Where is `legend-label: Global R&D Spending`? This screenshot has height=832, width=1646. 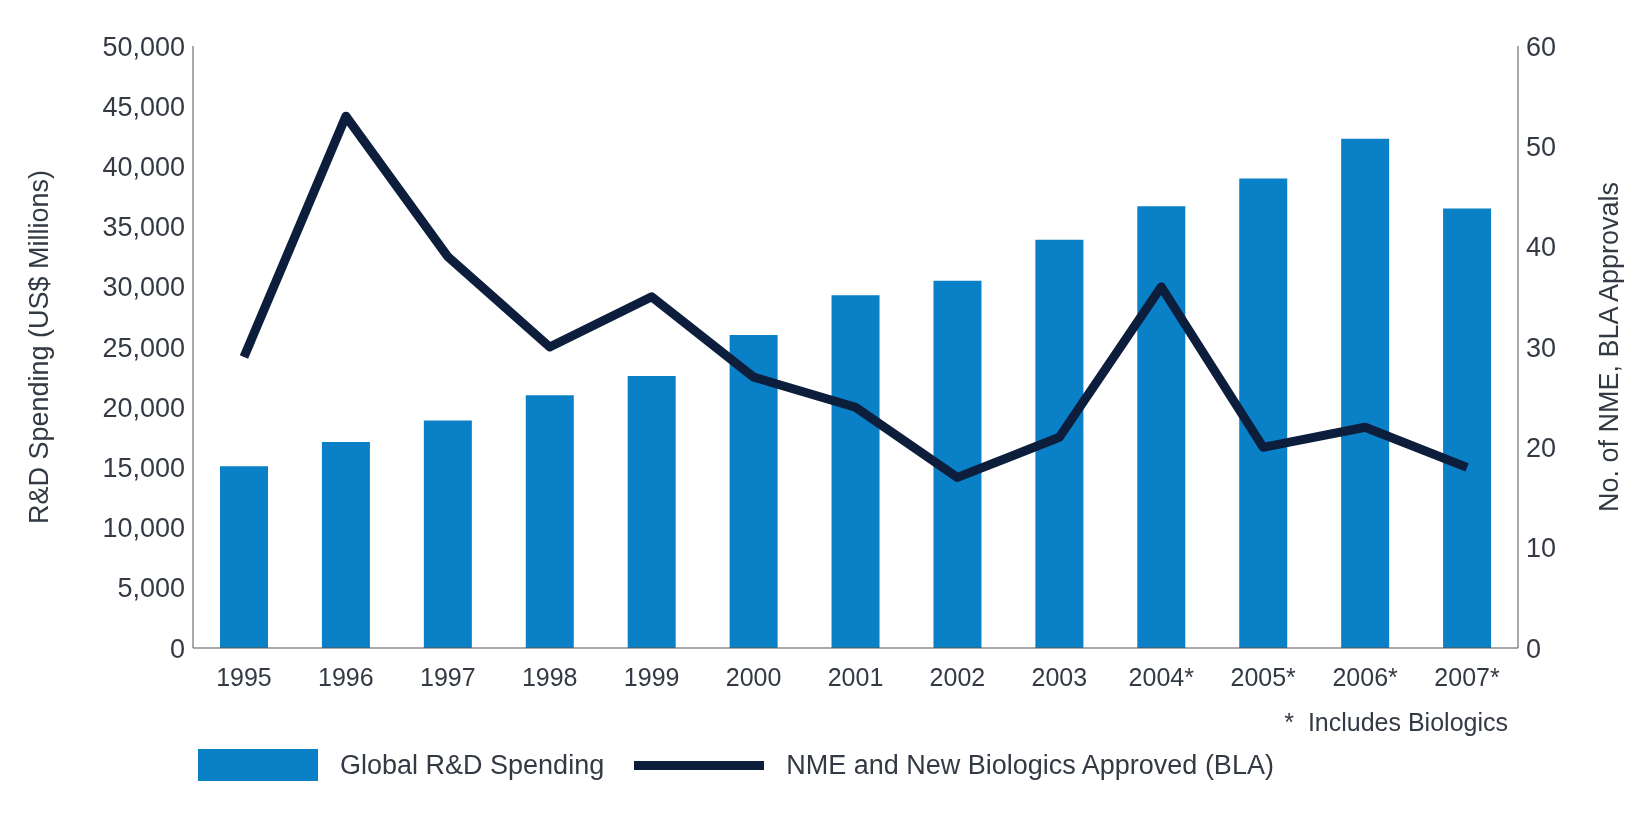
legend-label: Global R&D Spending is located at coordinates (472, 765).